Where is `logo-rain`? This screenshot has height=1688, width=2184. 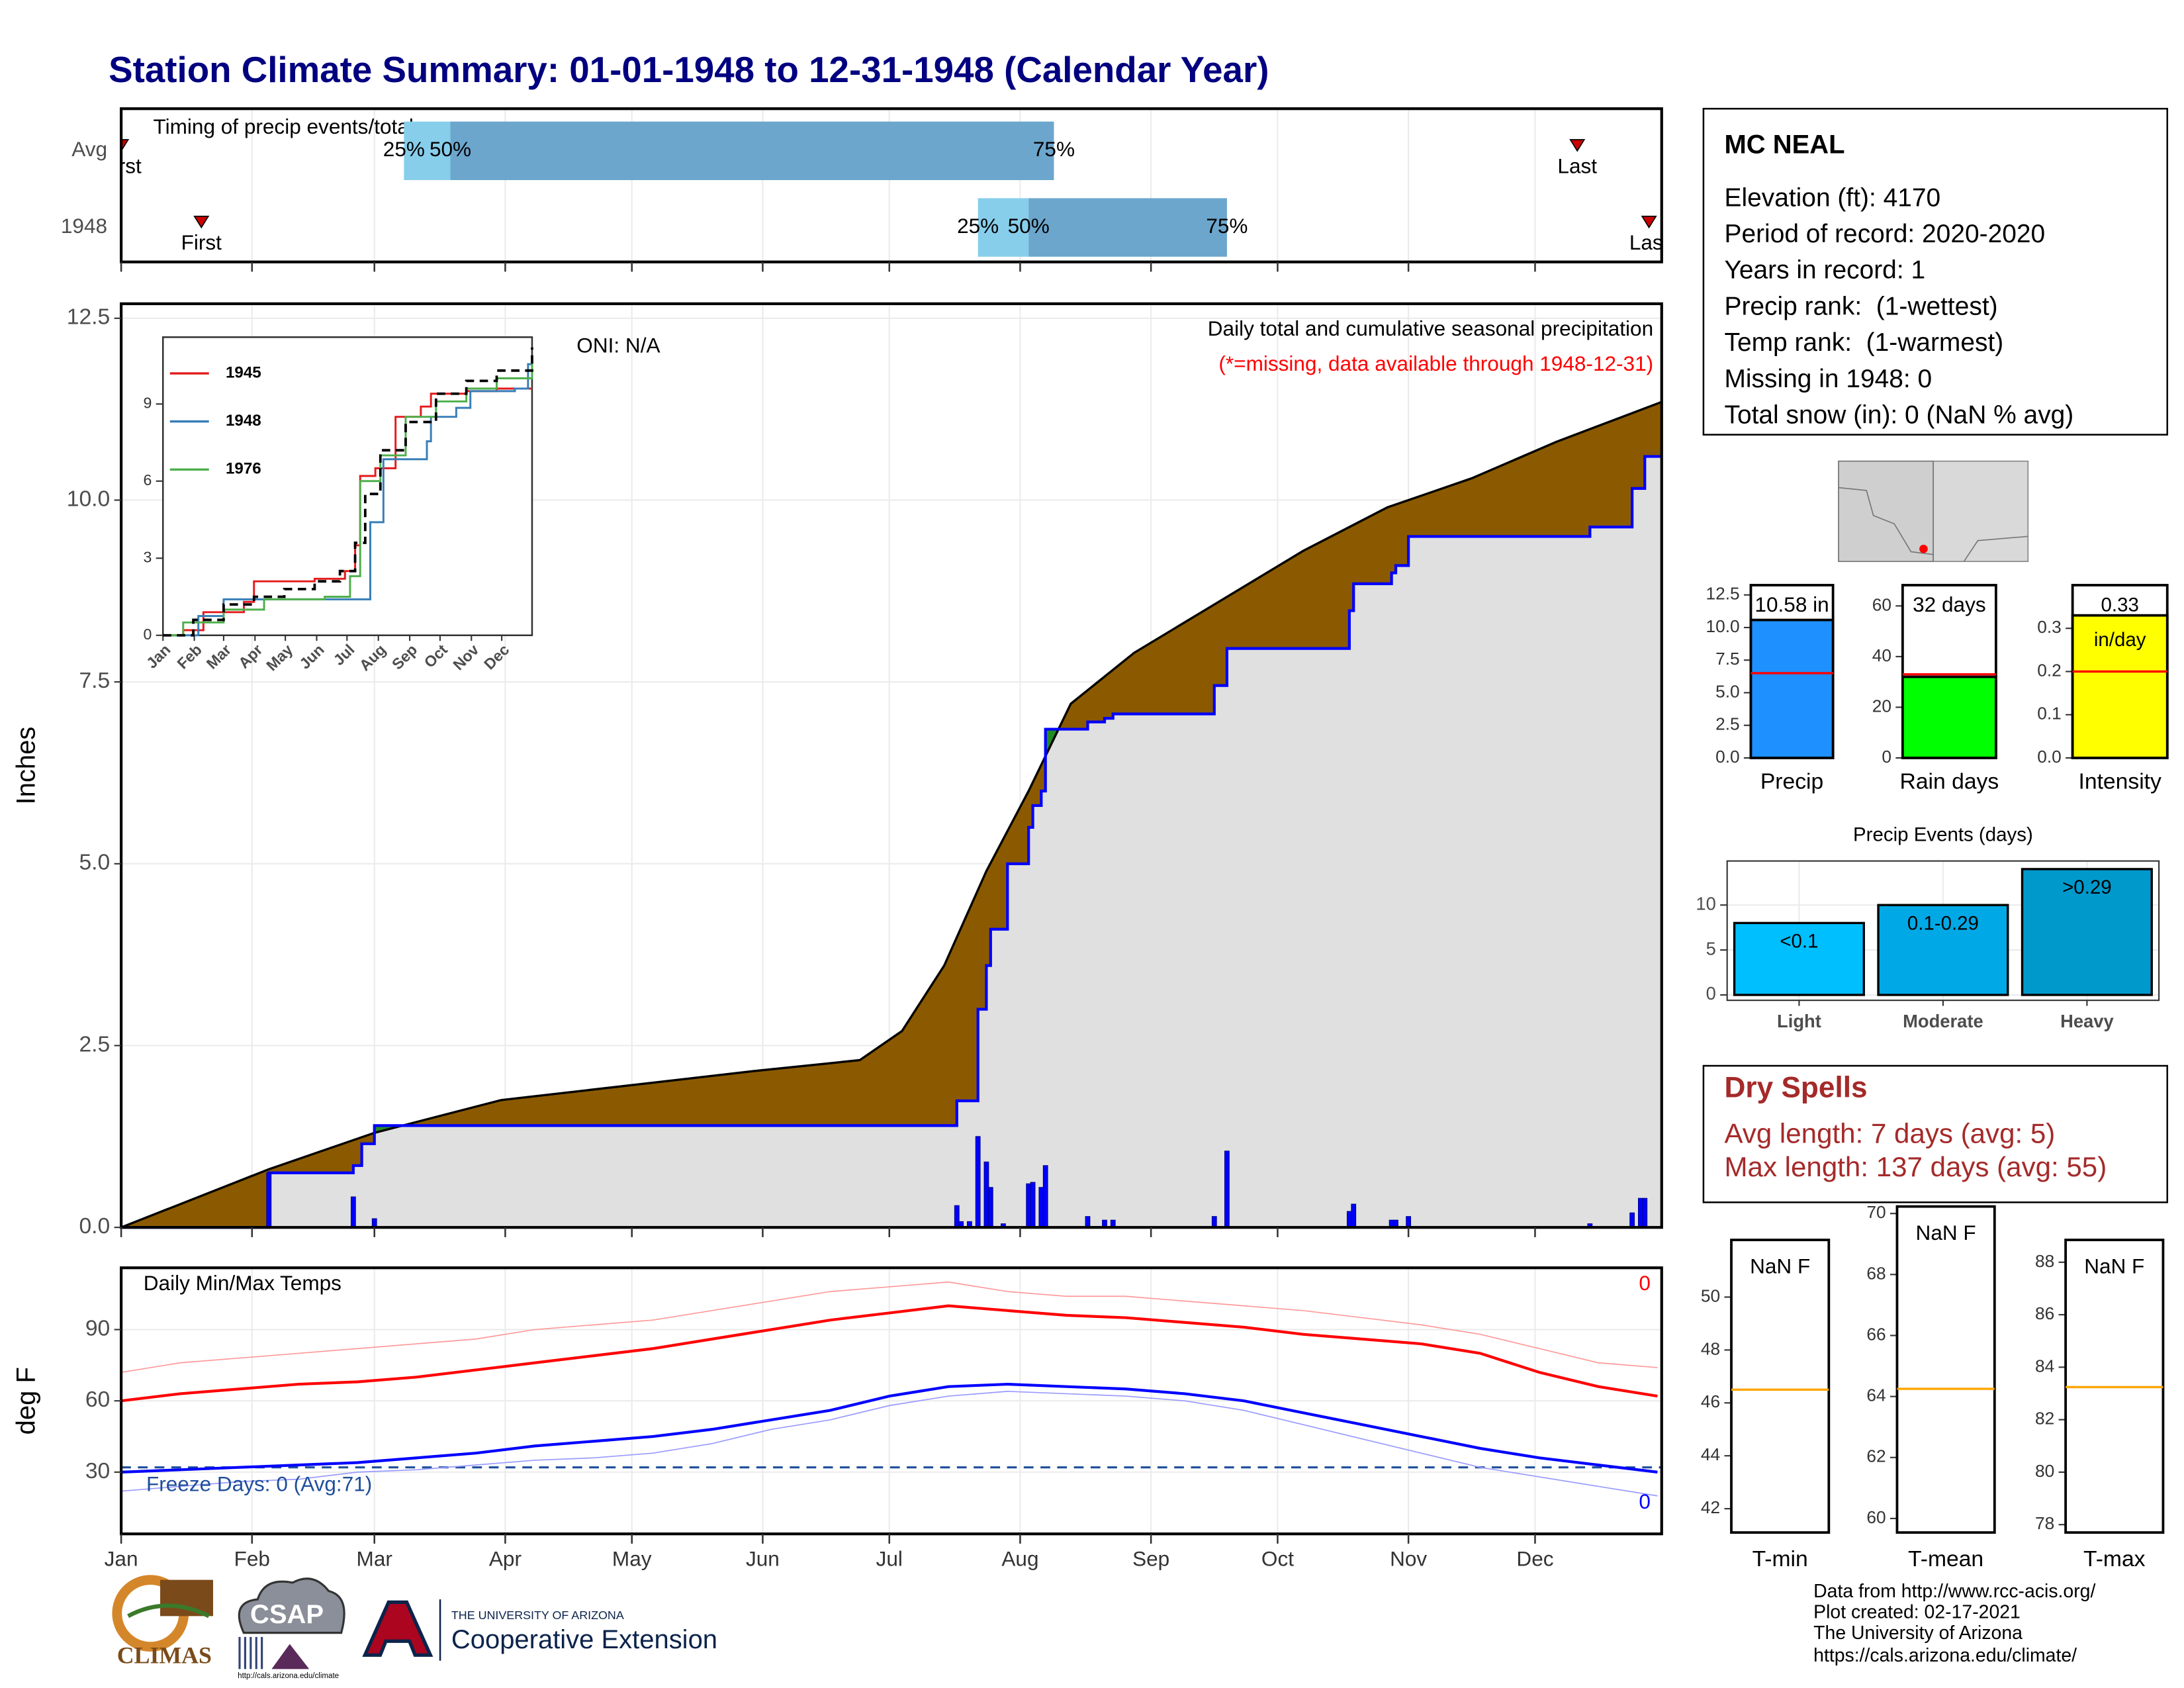 logo-rain is located at coordinates (251, 1652).